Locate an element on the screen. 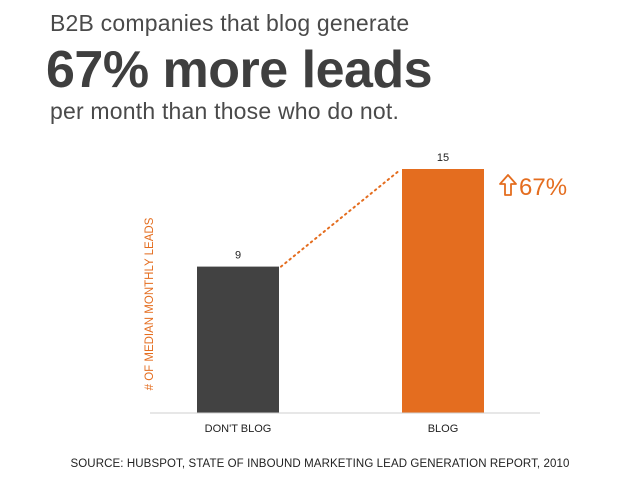  category-label: BLOG is located at coordinates (443, 429).